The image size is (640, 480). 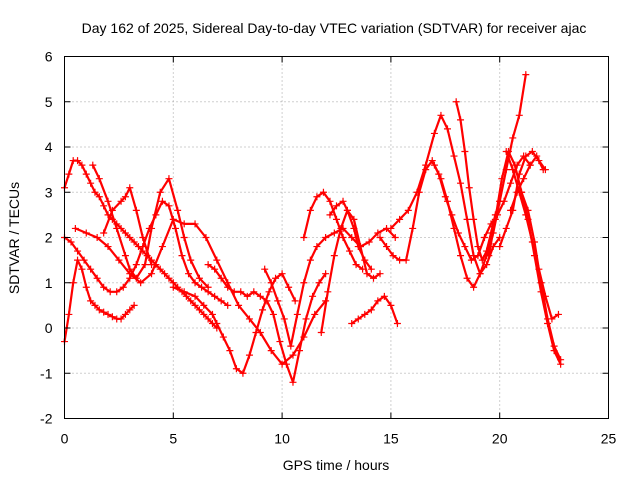 What do you see at coordinates (14, 238) in the screenshot?
I see `y-axis-label: SDTVAR / TECUs` at bounding box center [14, 238].